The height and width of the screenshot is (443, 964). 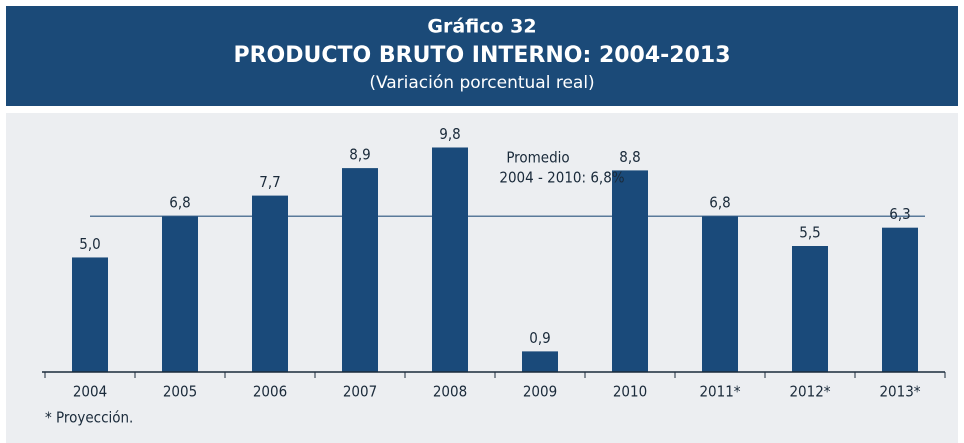 I want to click on x-tick-label: 2006, so click(x=270, y=392).